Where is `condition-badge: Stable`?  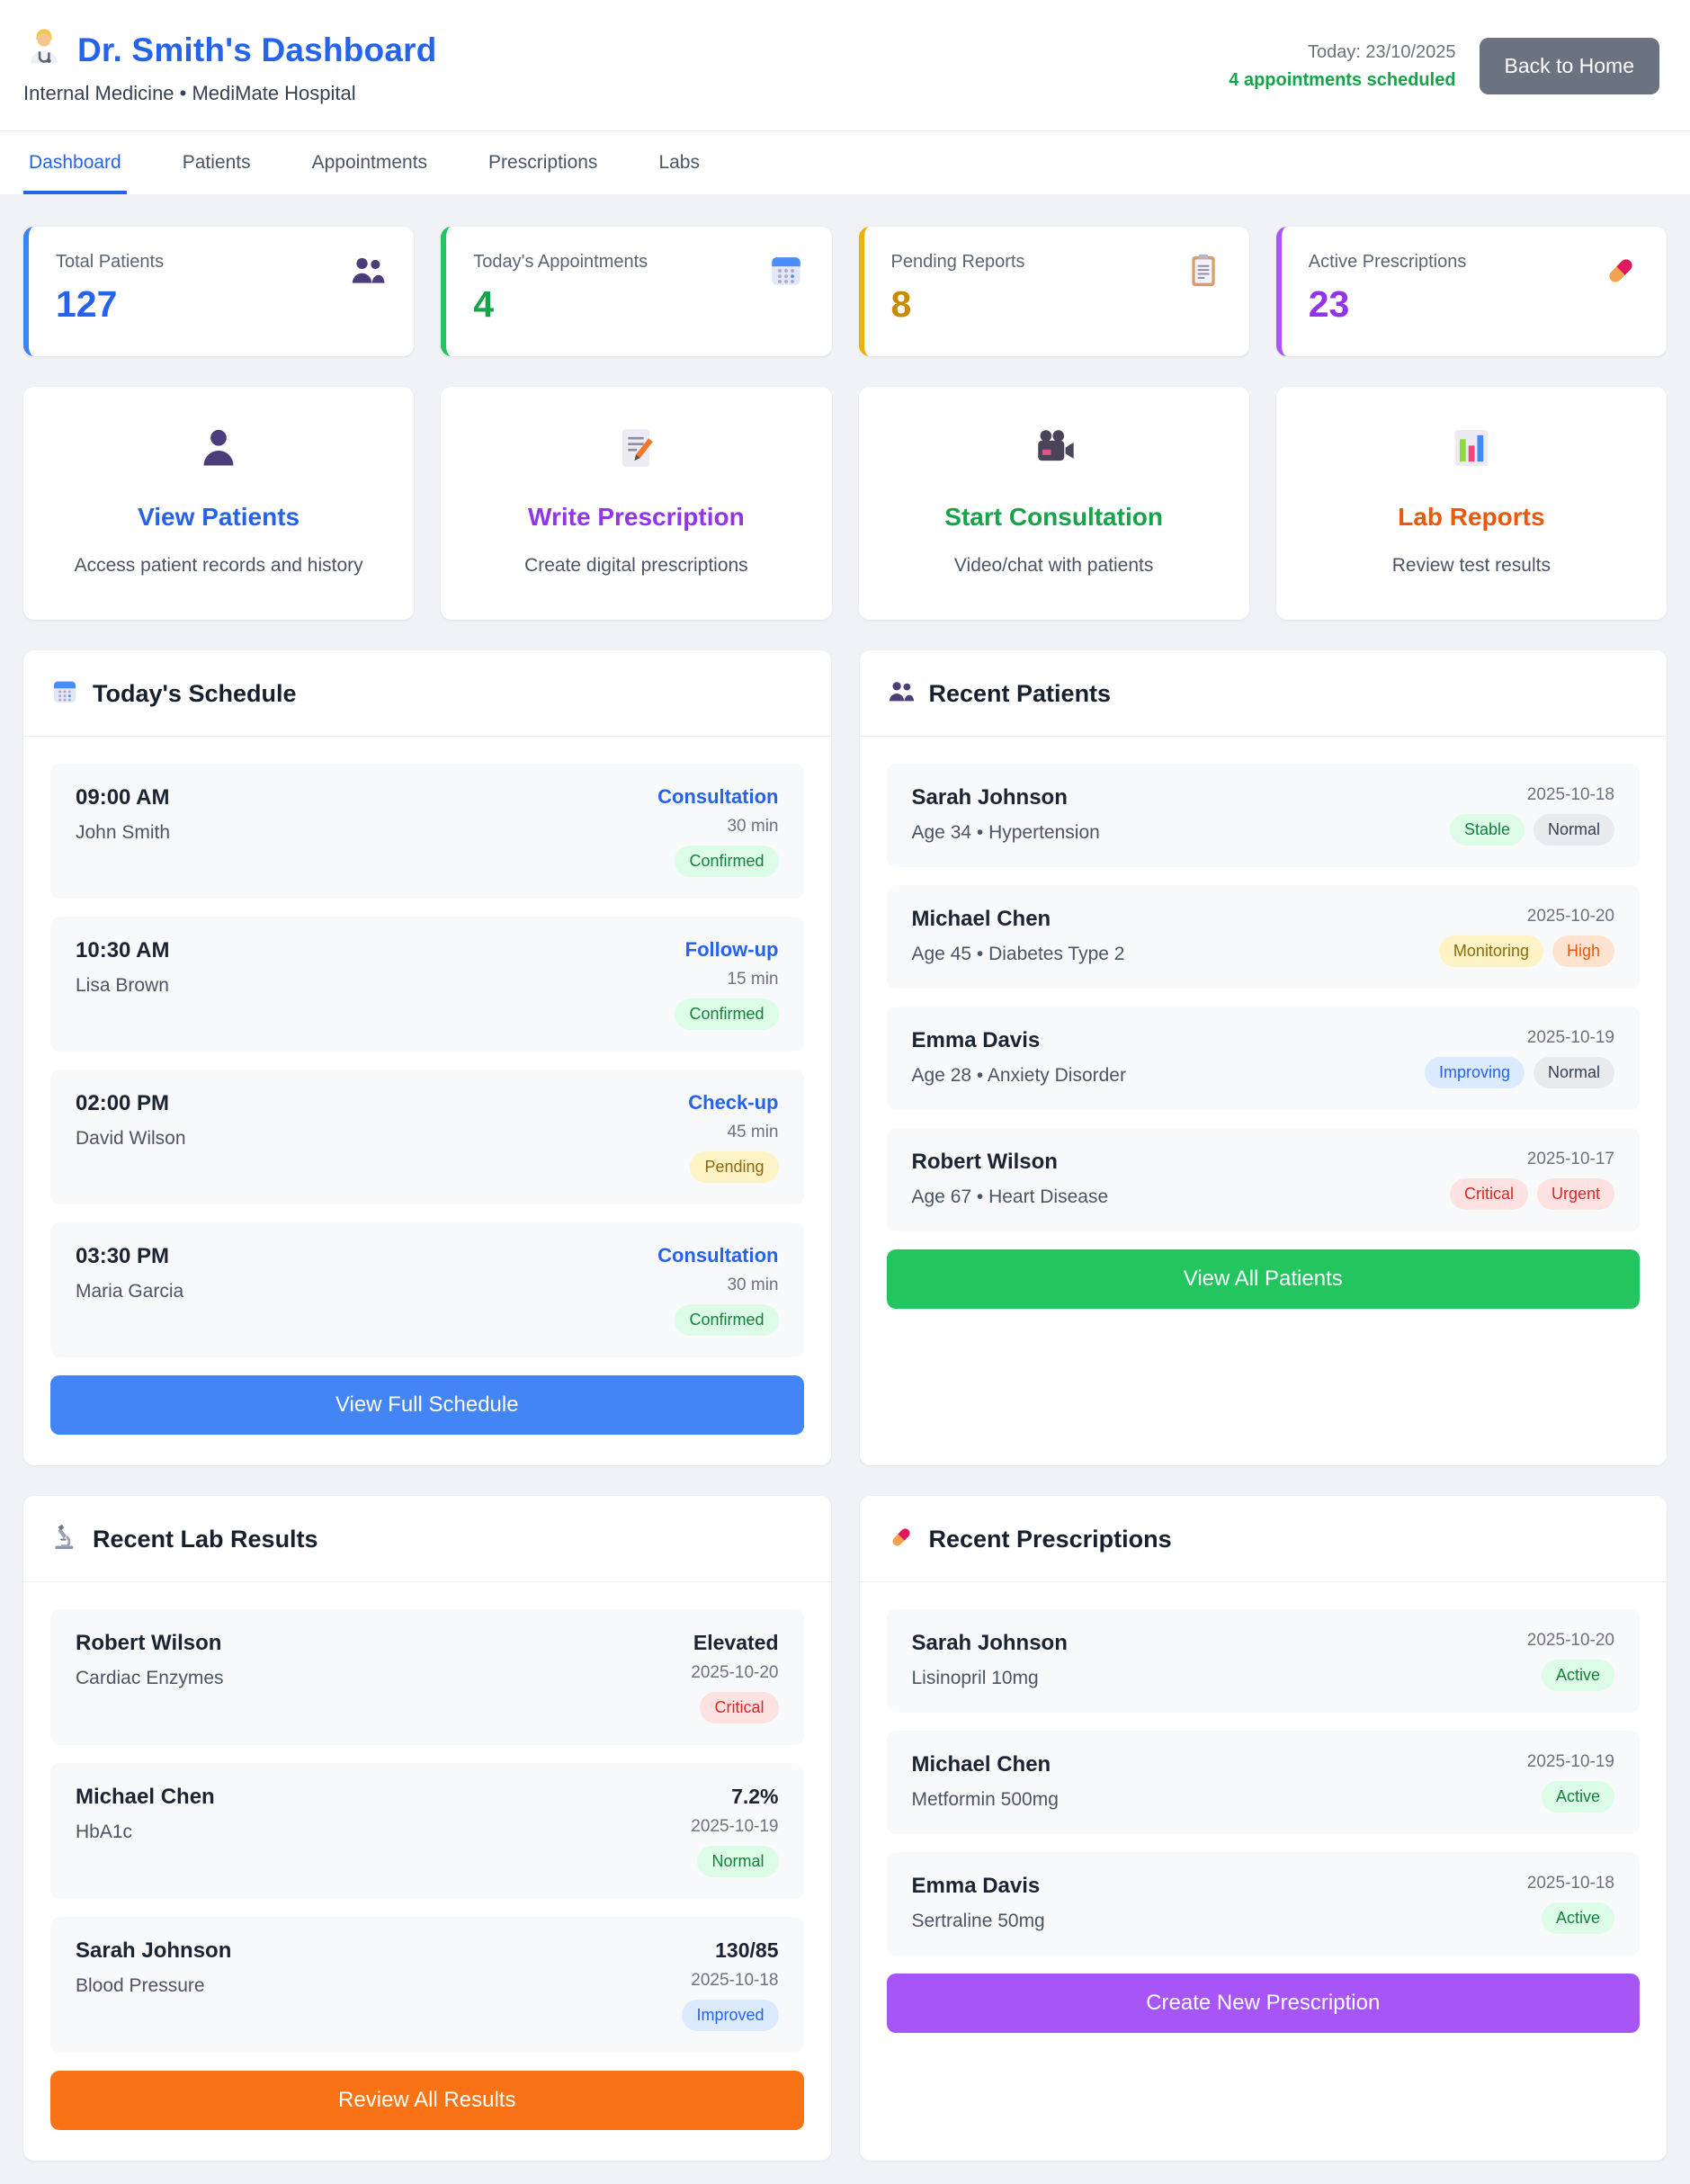
condition-badge: Stable is located at coordinates (1487, 830).